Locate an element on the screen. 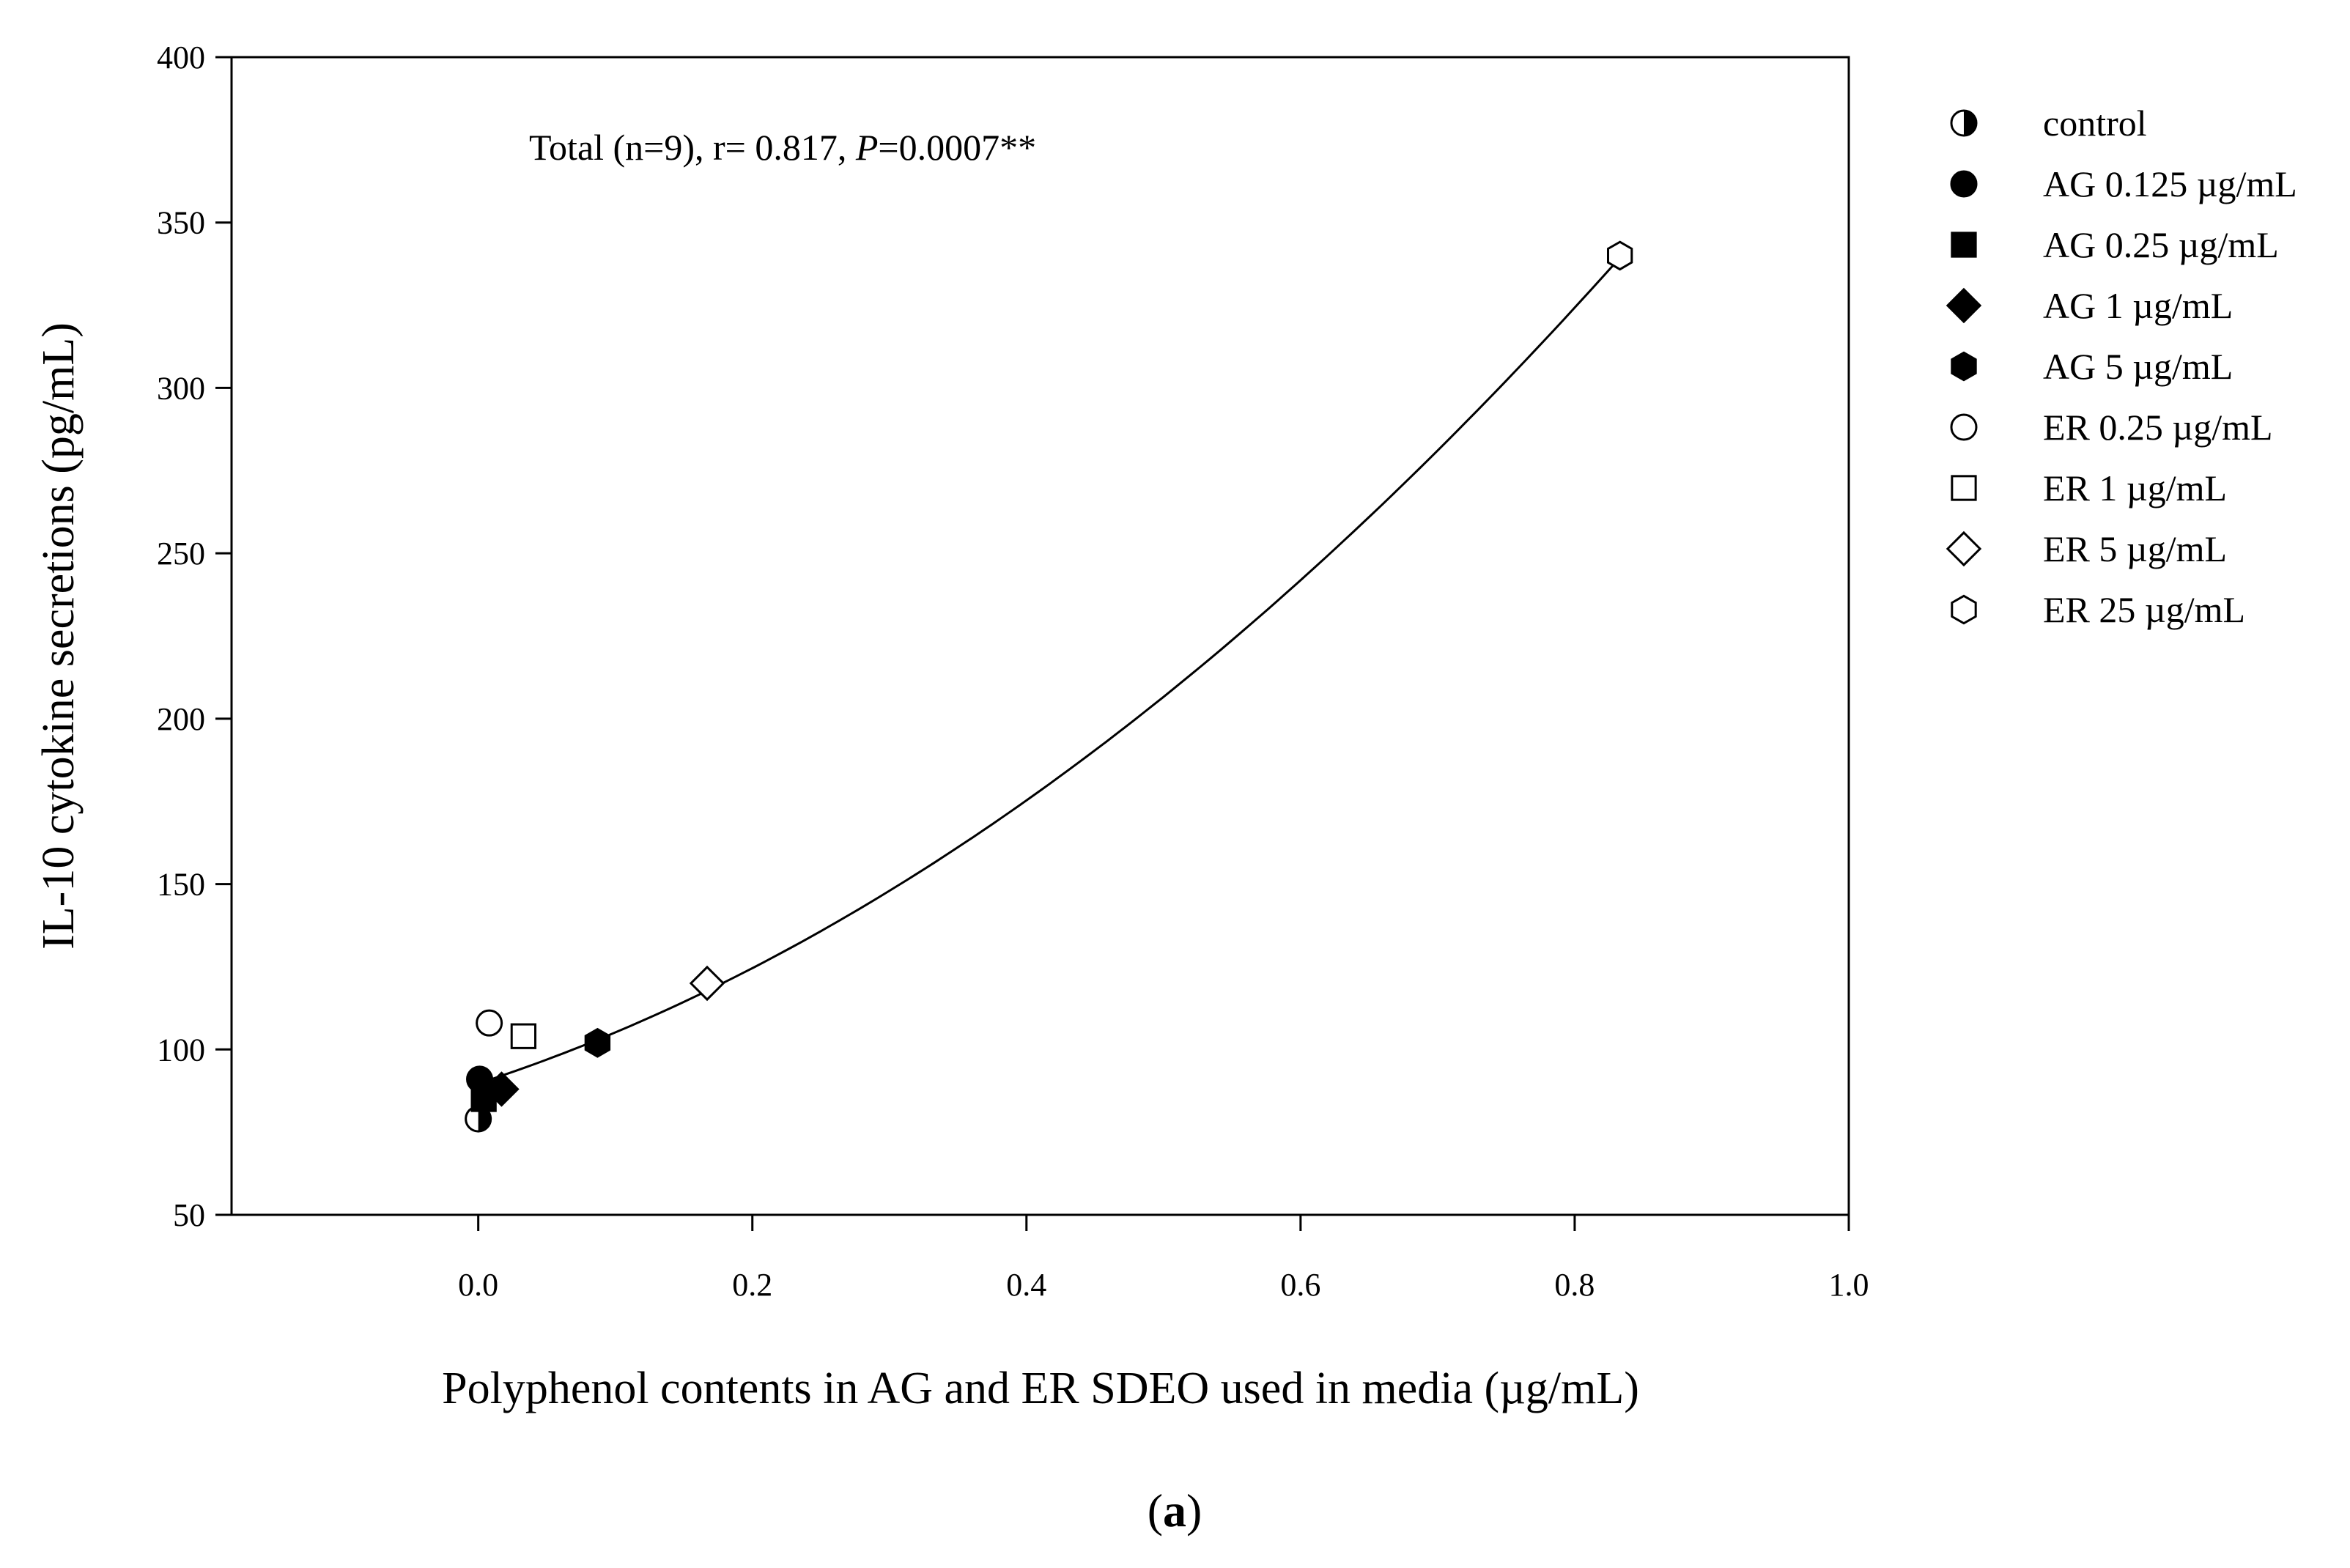  y-tick-label: 250 is located at coordinates (181, 554).